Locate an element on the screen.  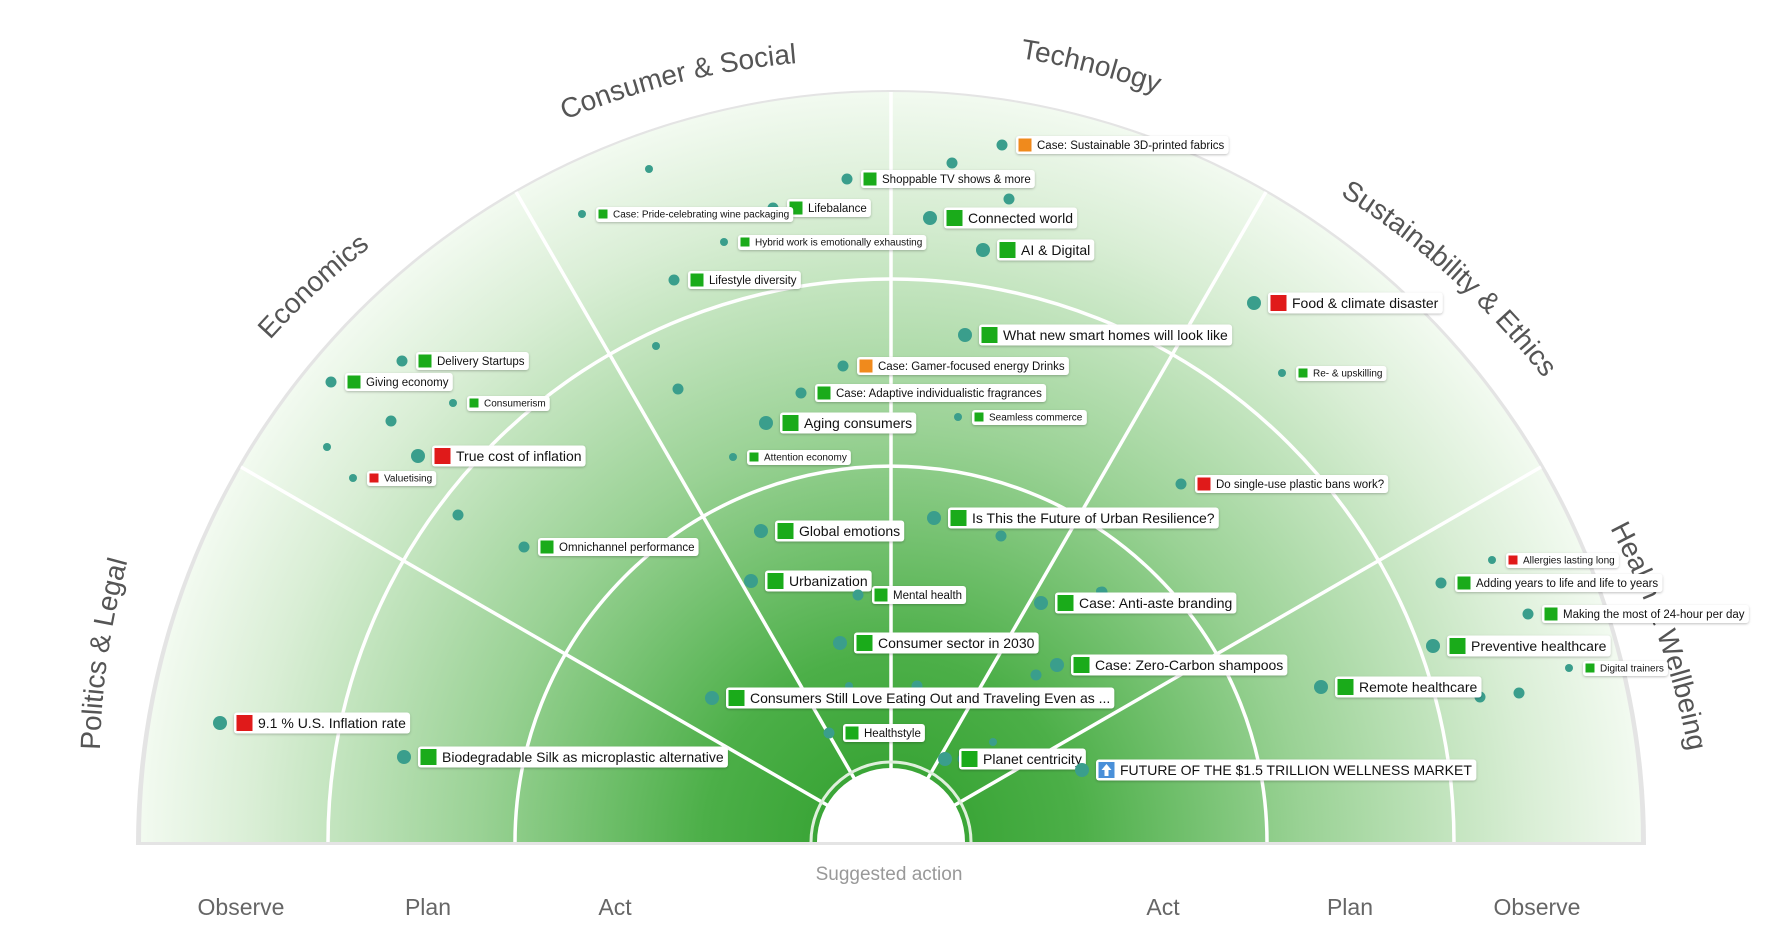
trend-valuetising: Valuetising is located at coordinates (393, 478).